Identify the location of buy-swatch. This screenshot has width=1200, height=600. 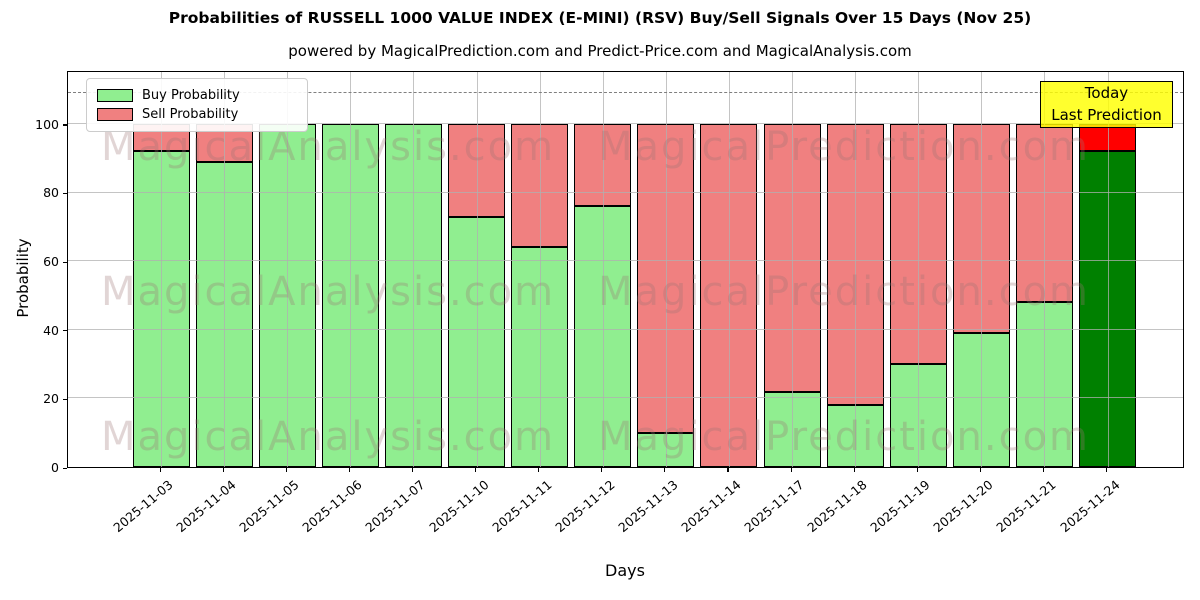
(115, 95).